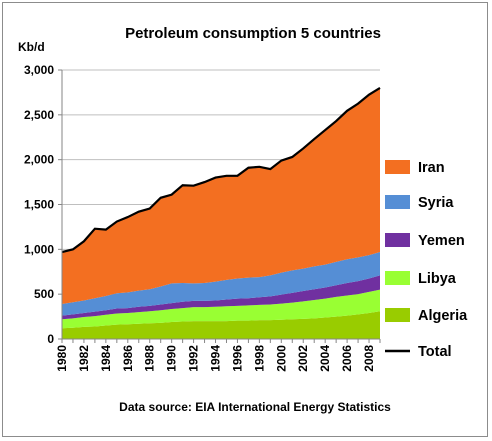 The height and width of the screenshot is (441, 492). What do you see at coordinates (106, 358) in the screenshot?
I see `x-tick-label: 1984` at bounding box center [106, 358].